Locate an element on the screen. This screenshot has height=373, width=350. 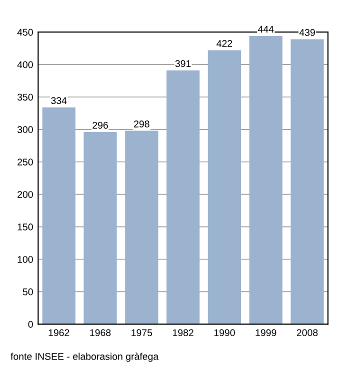
y-tick-label: 300 is located at coordinates (25, 130).